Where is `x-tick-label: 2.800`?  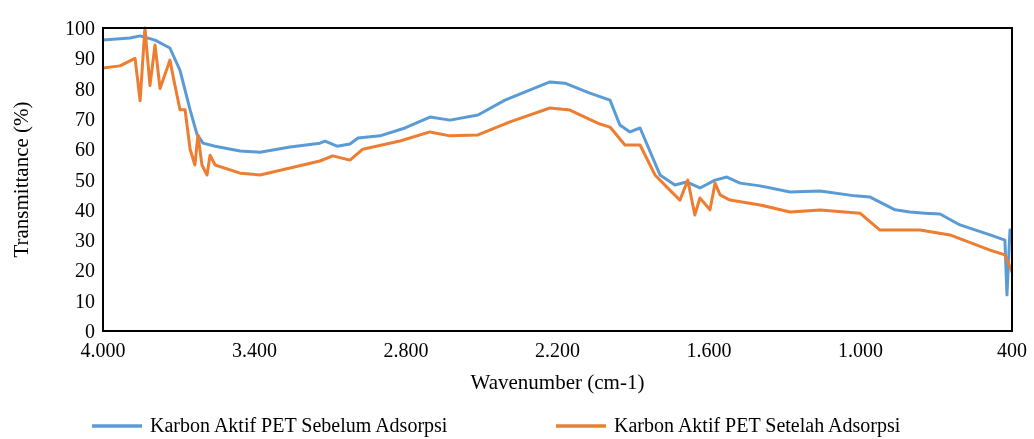 x-tick-label: 2.800 is located at coordinates (406, 350).